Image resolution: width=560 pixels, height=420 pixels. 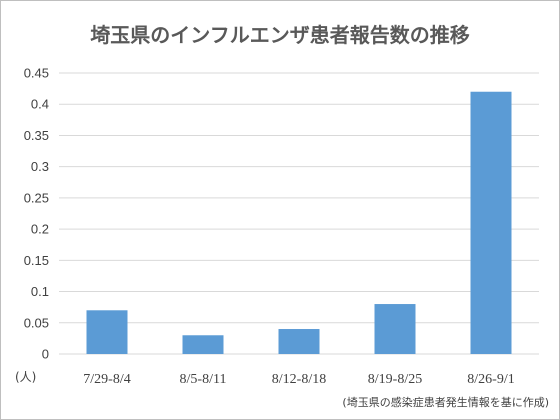 What do you see at coordinates (40, 166) in the screenshot?
I see `y-tick-label: 0.3` at bounding box center [40, 166].